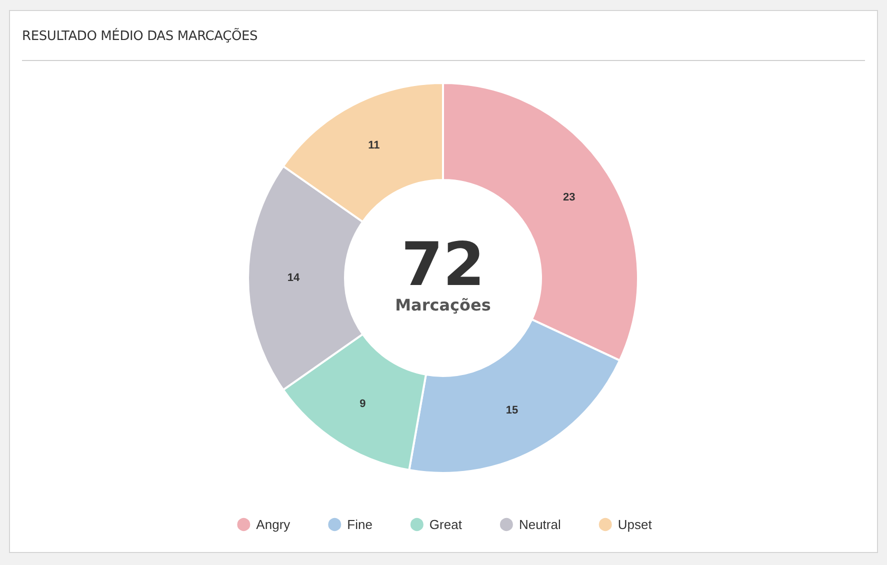  I want to click on legend-label: Fine, so click(359, 524).